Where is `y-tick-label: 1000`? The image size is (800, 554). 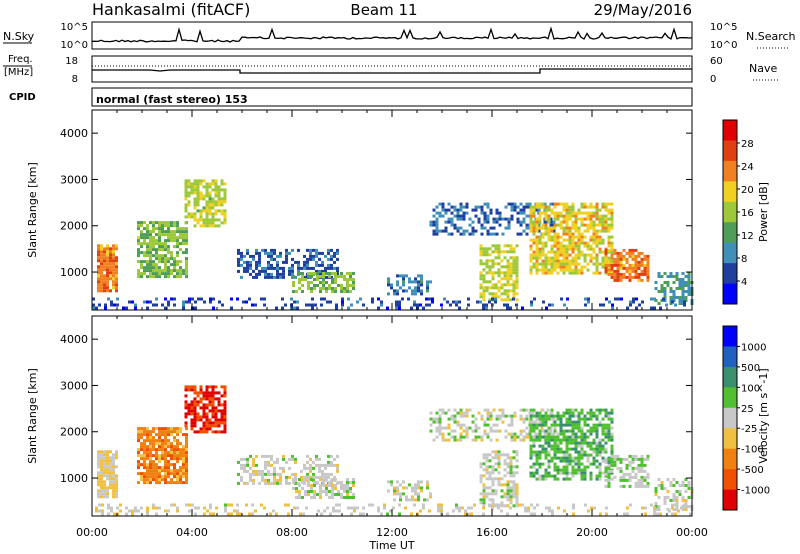
y-tick-label: 1000 is located at coordinates (74, 272).